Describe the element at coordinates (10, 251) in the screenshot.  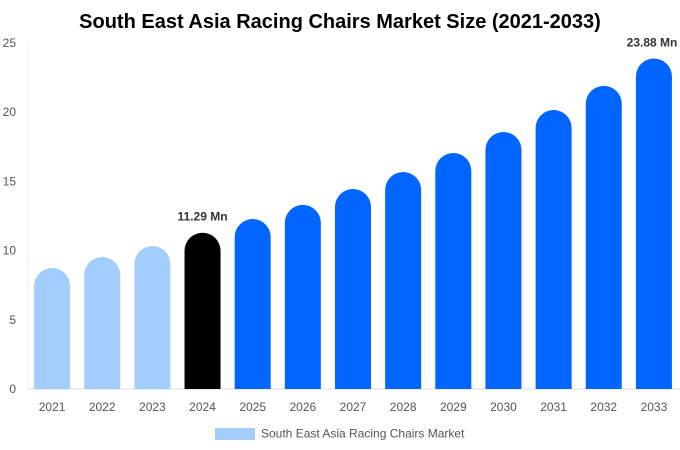
I see `y-tick-label: 10` at that location.